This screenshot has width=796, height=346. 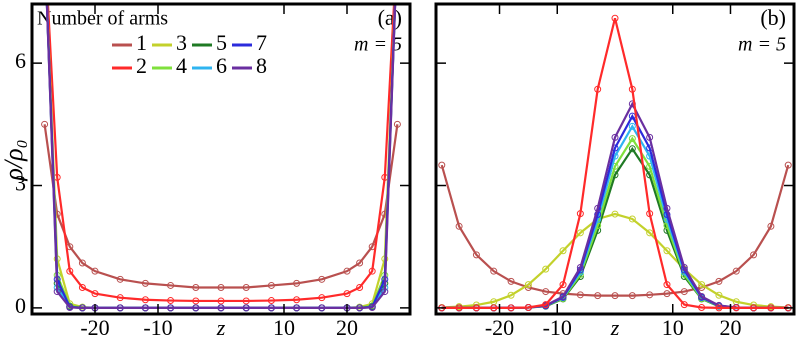 What do you see at coordinates (261, 65) in the screenshot?
I see `legend-label: 8` at bounding box center [261, 65].